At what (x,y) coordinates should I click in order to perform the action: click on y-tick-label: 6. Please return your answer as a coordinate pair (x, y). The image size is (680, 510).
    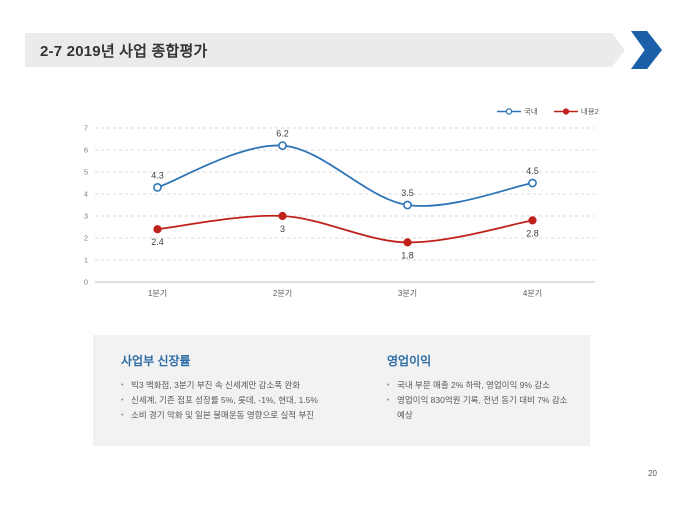
    Looking at the image, I should click on (86, 150).